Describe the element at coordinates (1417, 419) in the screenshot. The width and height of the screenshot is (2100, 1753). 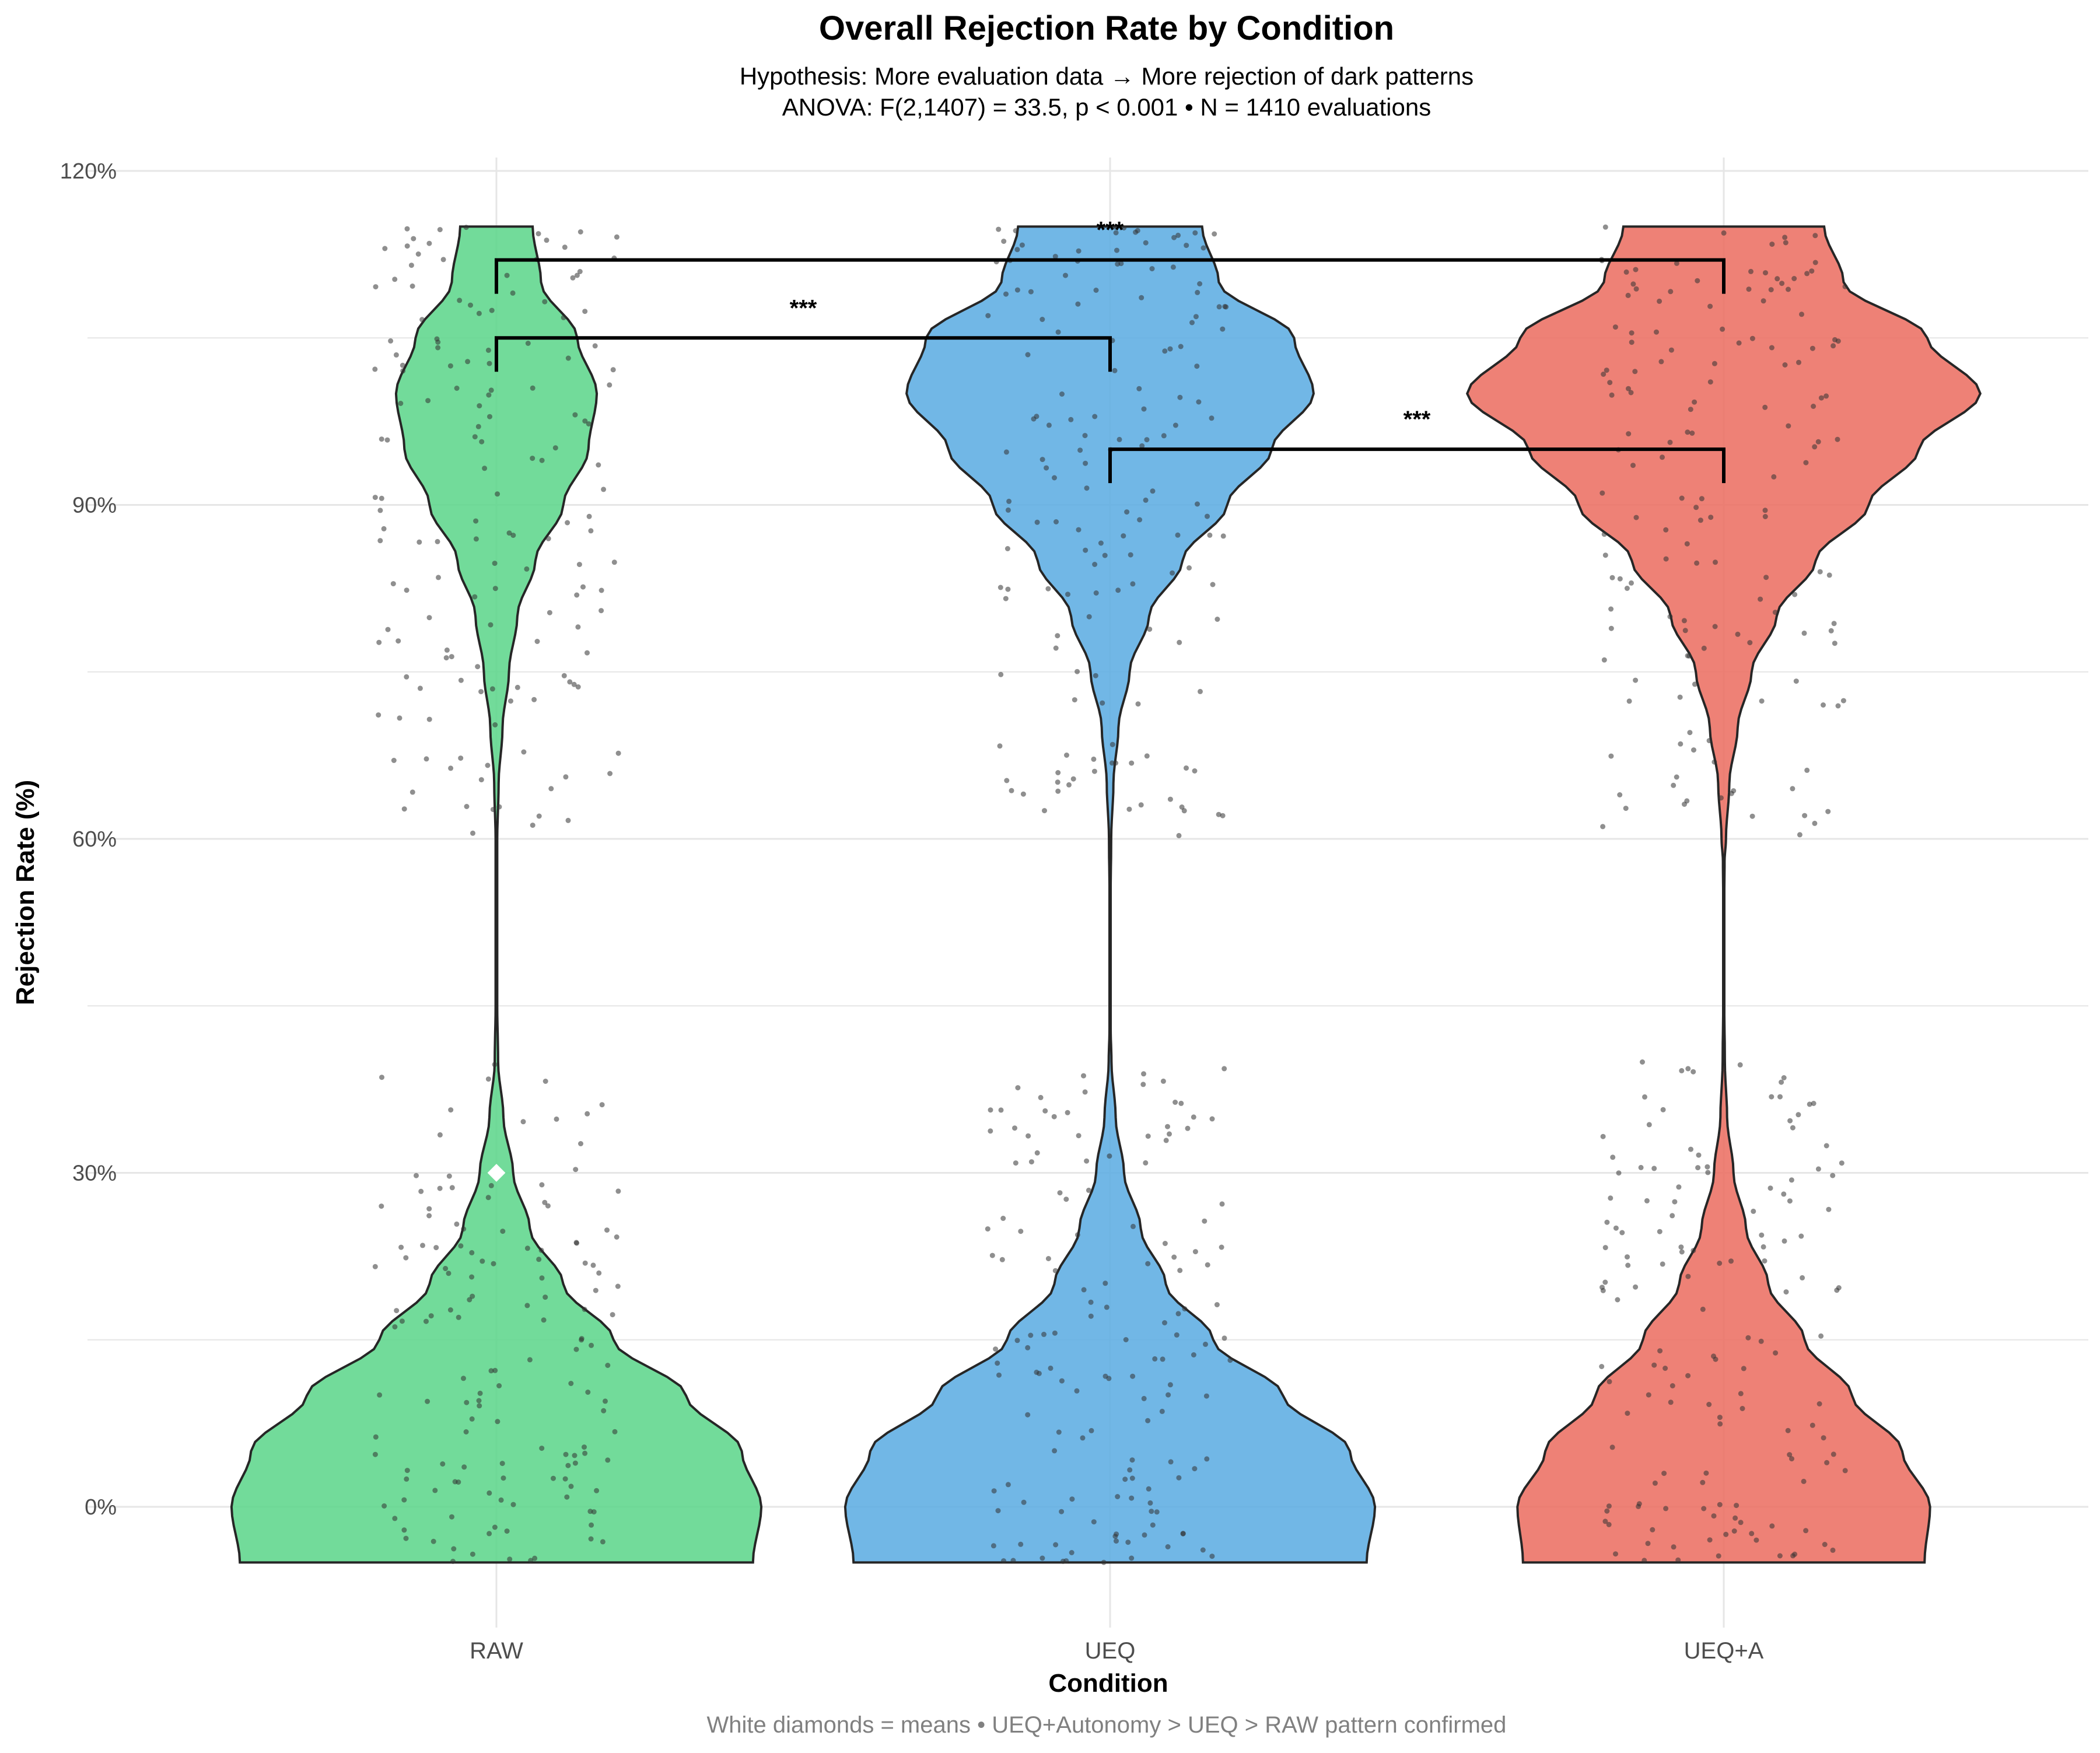
I see `significance-label: ***` at that location.